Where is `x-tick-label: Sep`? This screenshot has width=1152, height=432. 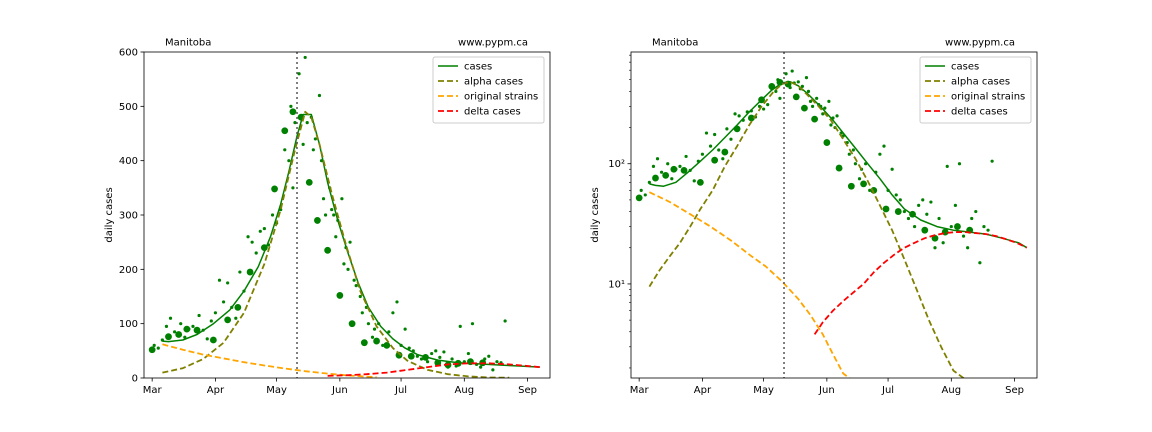 x-tick-label: Sep is located at coordinates (1014, 390).